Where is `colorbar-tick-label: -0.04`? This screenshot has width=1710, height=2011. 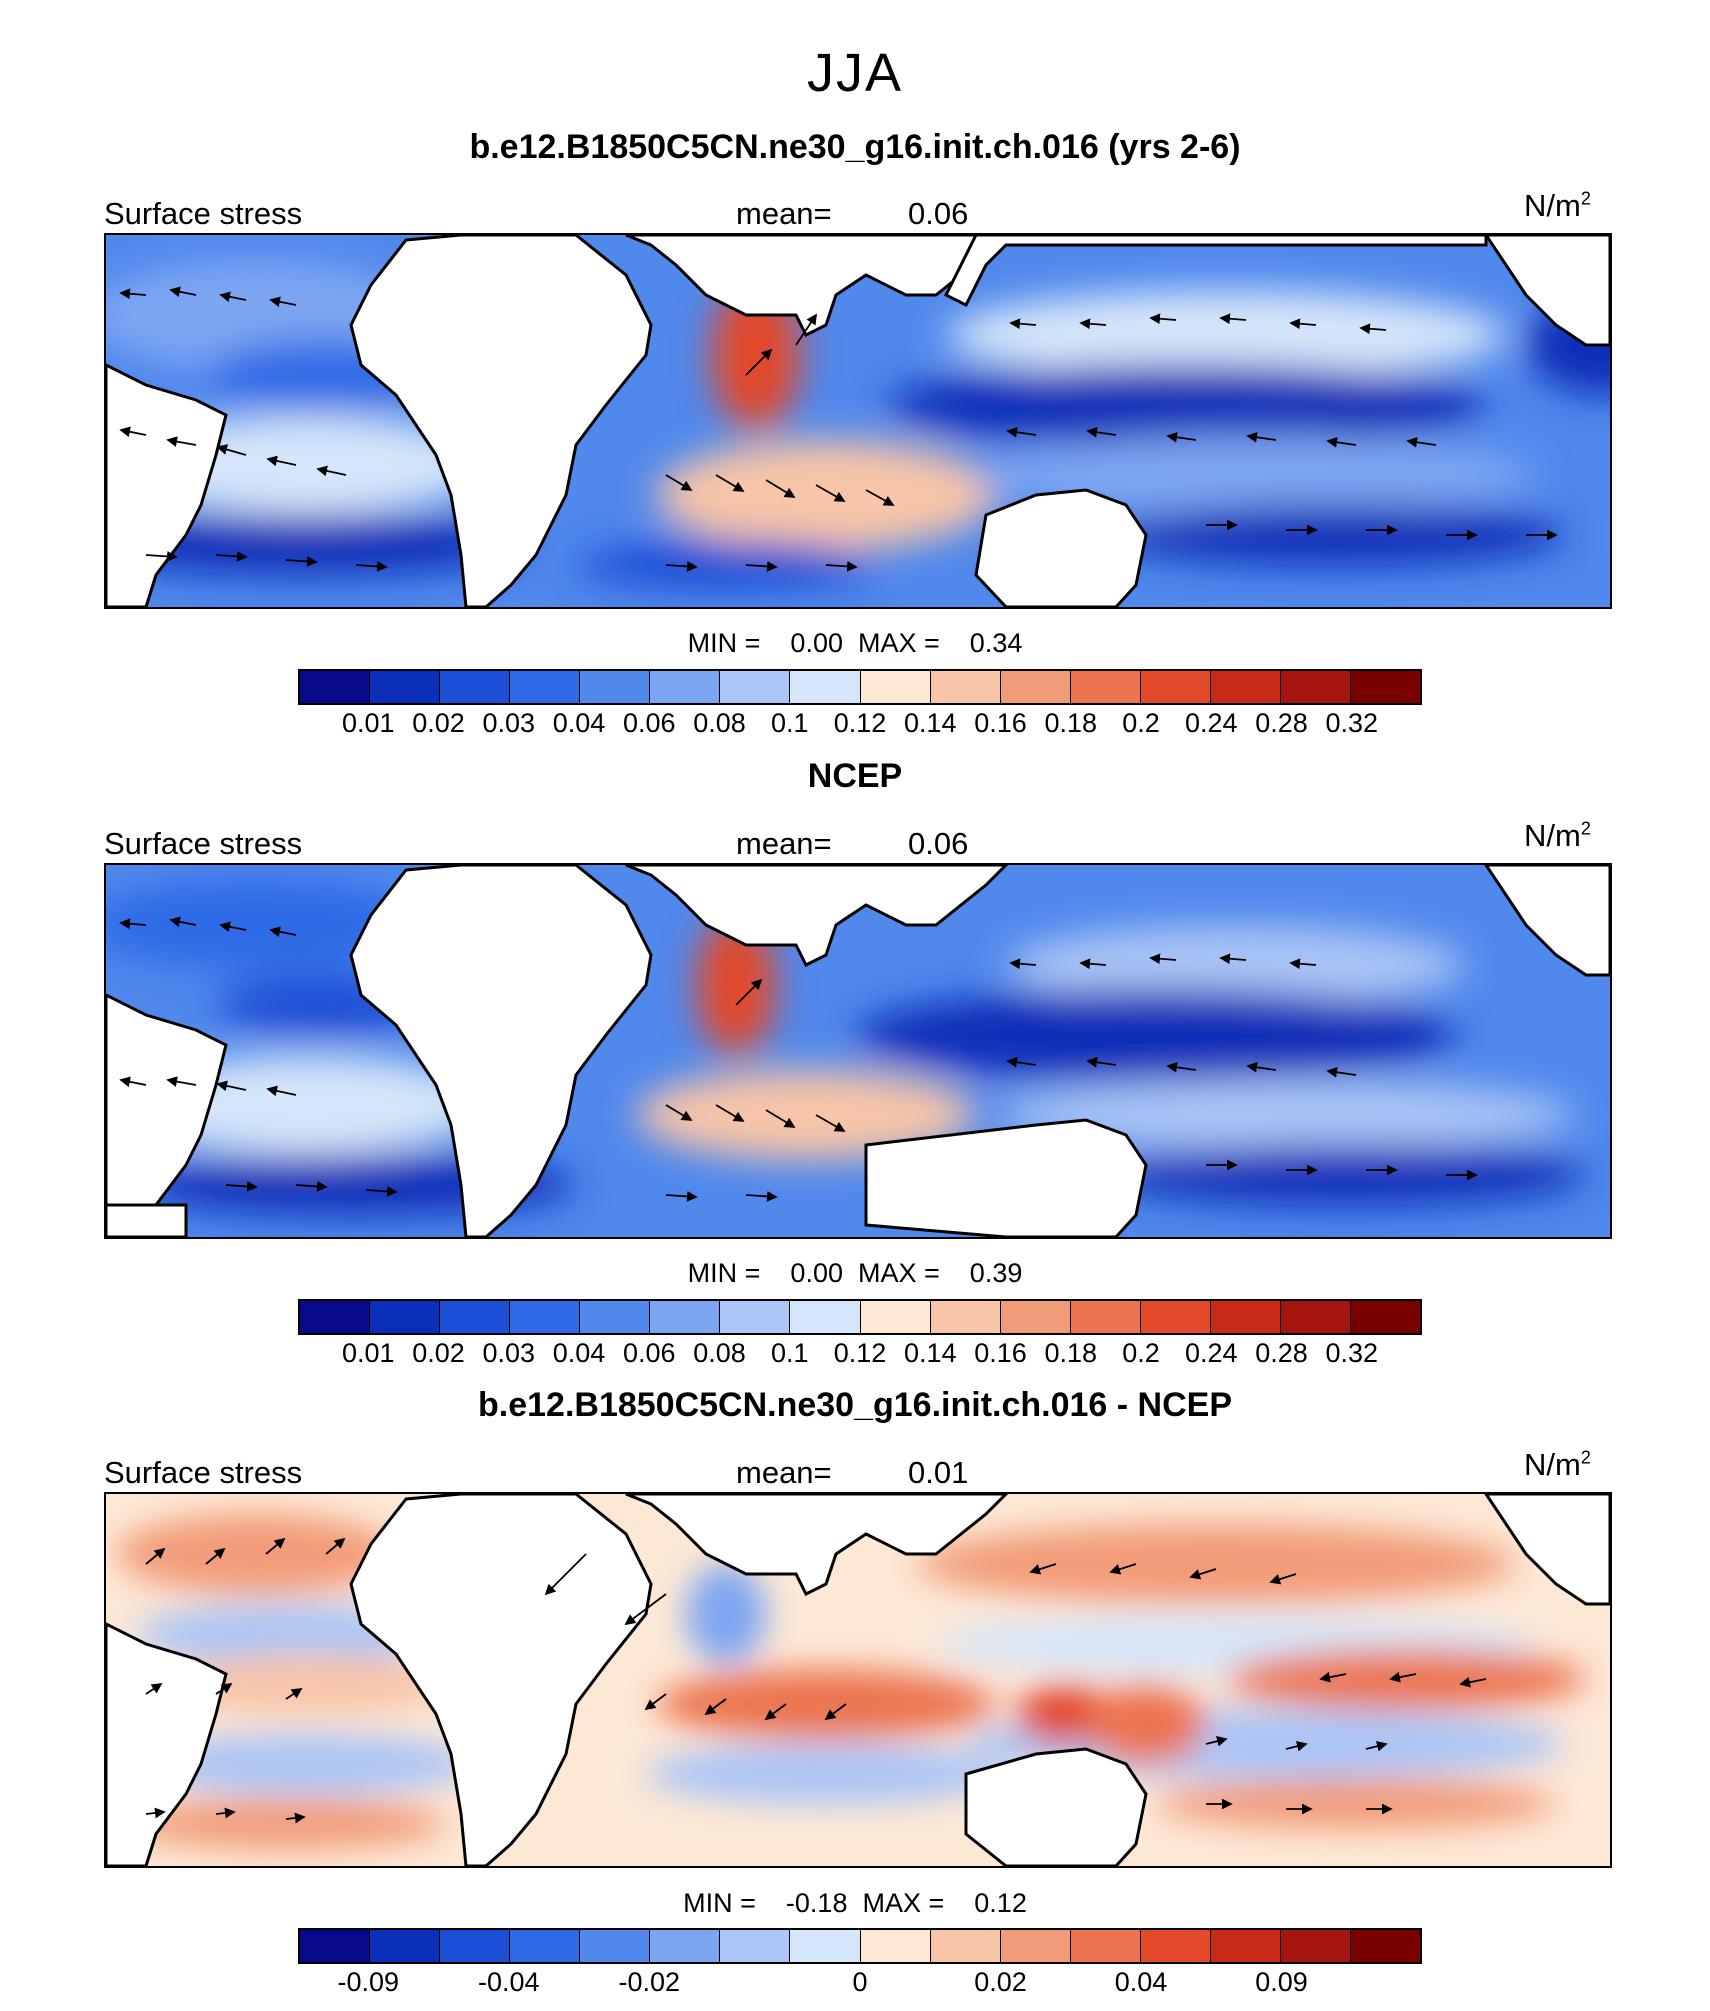 colorbar-tick-label: -0.04 is located at coordinates (508, 1982).